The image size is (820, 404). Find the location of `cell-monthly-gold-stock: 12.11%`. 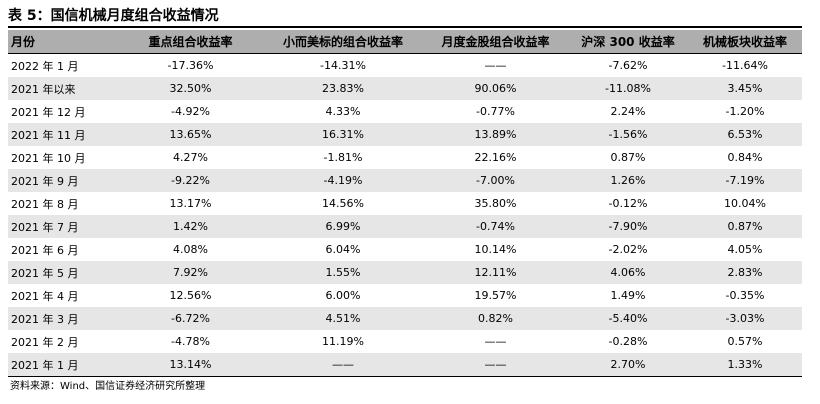

cell-monthly-gold-stock: 12.11% is located at coordinates (495, 272).